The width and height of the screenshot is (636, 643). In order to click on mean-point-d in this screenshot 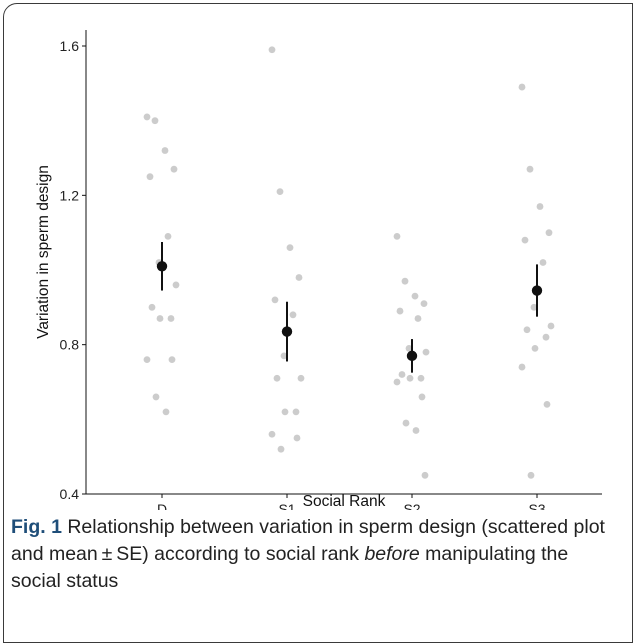, I will do `click(162, 266)`.